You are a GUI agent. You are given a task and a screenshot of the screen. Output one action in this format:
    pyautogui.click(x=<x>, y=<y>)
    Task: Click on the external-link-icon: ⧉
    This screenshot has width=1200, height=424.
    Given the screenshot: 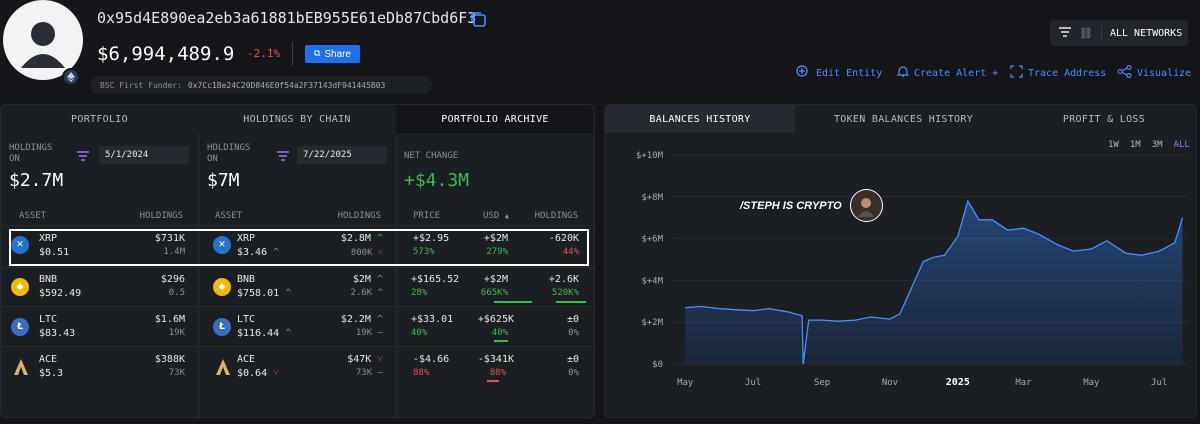 What is the action you would take?
    pyautogui.click(x=317, y=54)
    